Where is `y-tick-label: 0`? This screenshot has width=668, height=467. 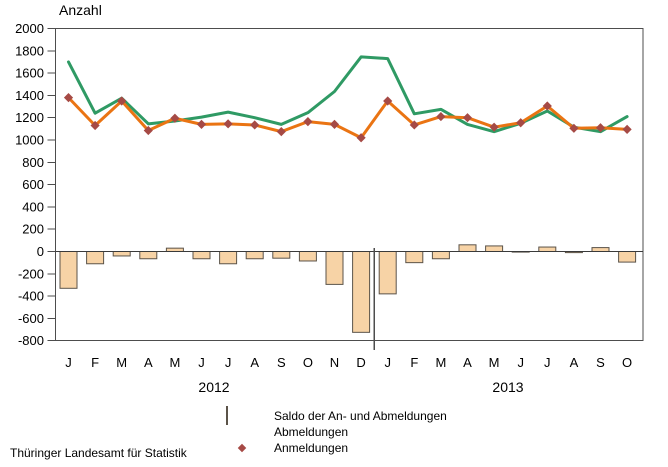 y-tick-label: 0 is located at coordinates (40, 251).